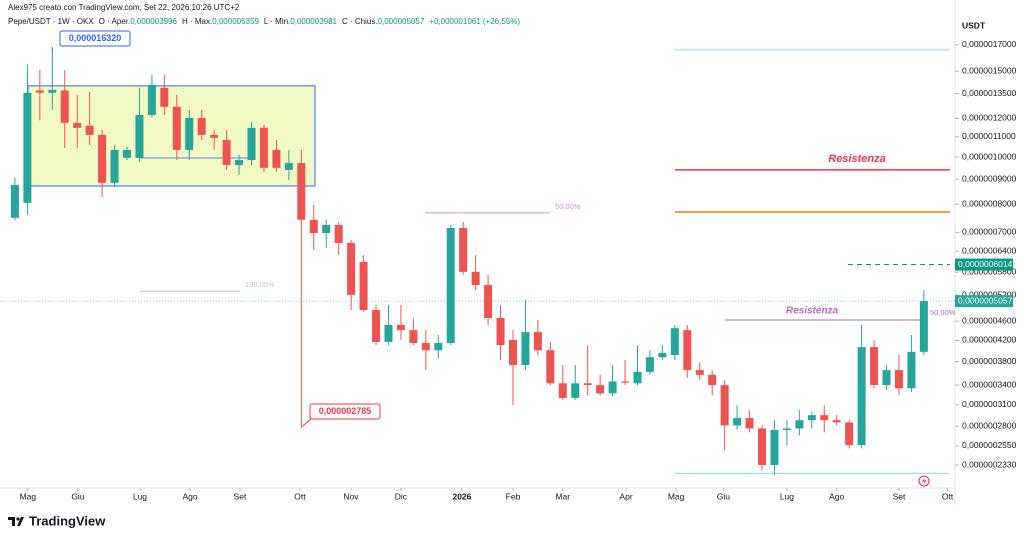 The image size is (1024, 541). I want to click on price-label: 0,0000005057, so click(985, 300).